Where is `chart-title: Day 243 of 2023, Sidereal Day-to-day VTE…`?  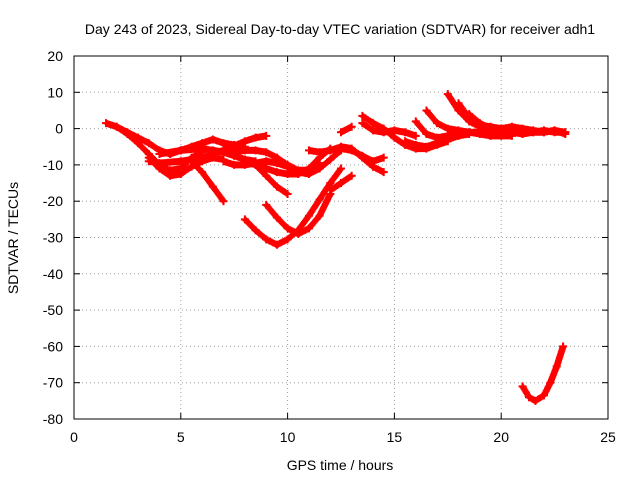 chart-title: Day 243 of 2023, Sidereal Day-to-day VTE… is located at coordinates (340, 29).